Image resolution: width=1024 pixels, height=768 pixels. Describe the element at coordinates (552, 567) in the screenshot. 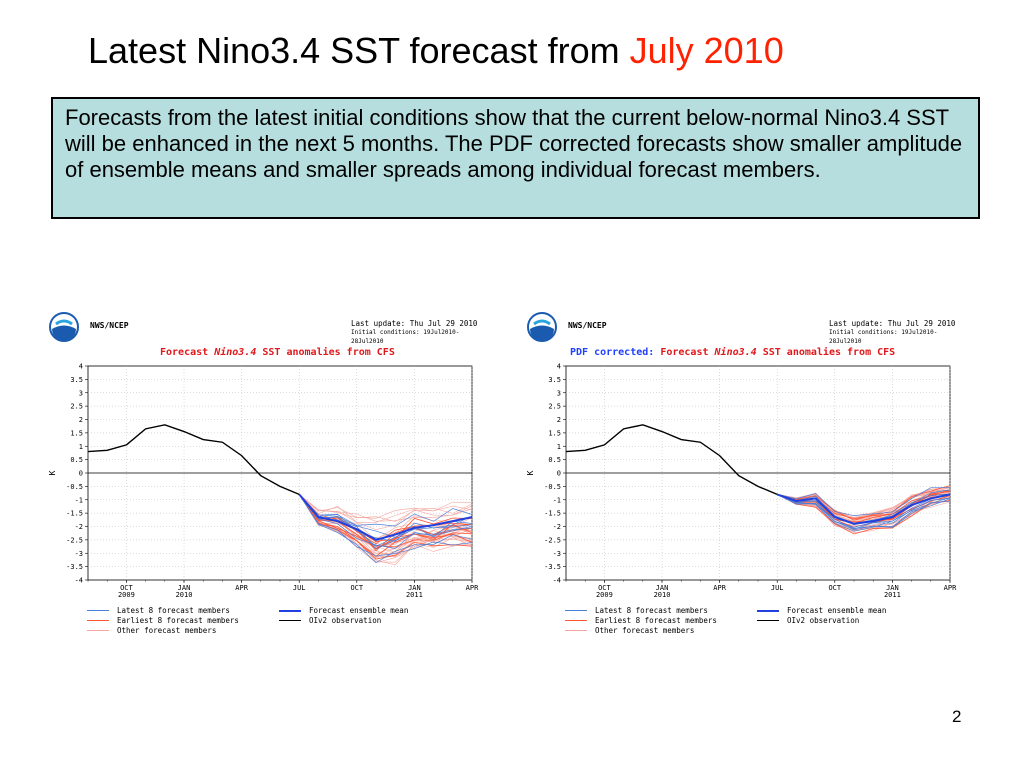

I see `y-tick-label: -3.5` at that location.